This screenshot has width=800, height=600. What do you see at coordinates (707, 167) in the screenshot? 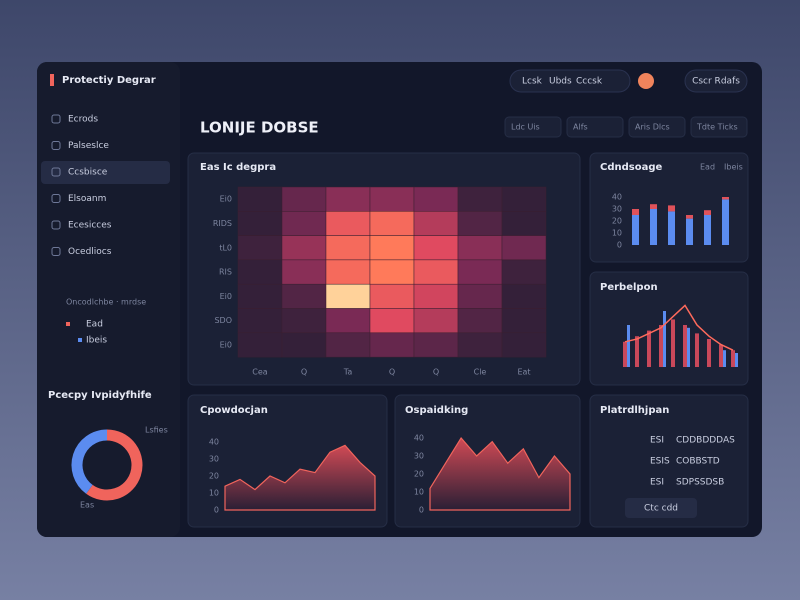
I see `legend-label: Ead` at bounding box center [707, 167].